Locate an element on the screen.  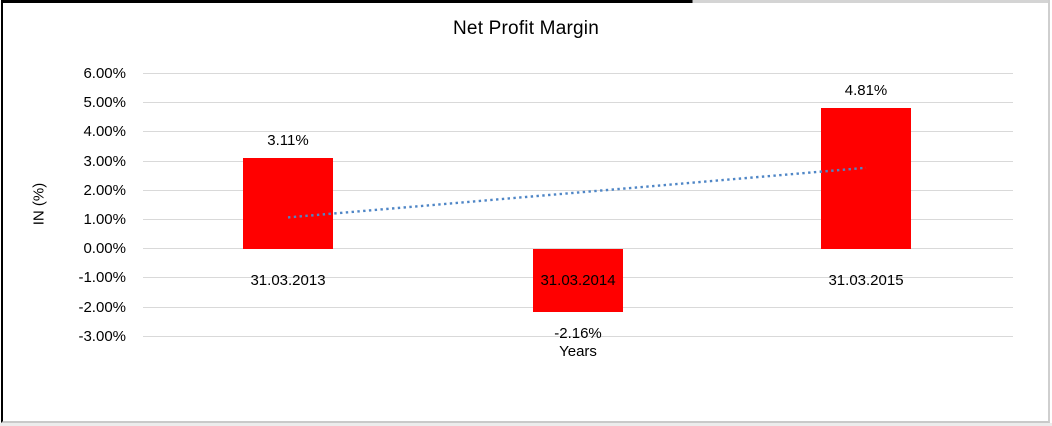
chart-title: Net Profit Margin is located at coordinates (526, 28).